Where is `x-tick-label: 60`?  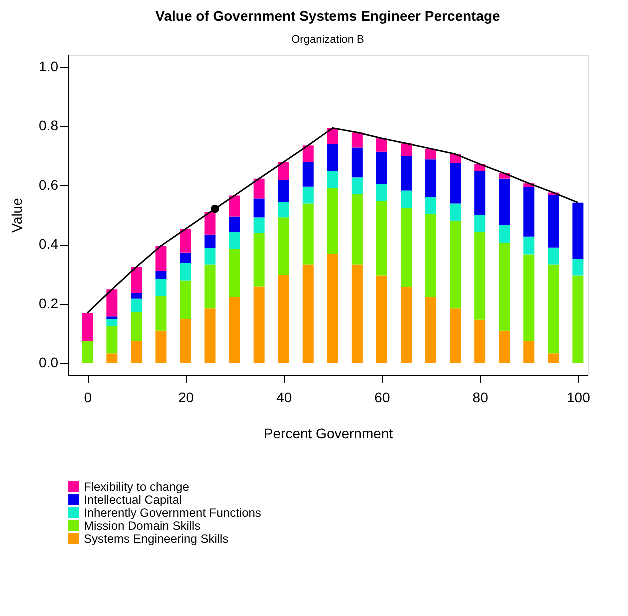 x-tick-label: 60 is located at coordinates (382, 398).